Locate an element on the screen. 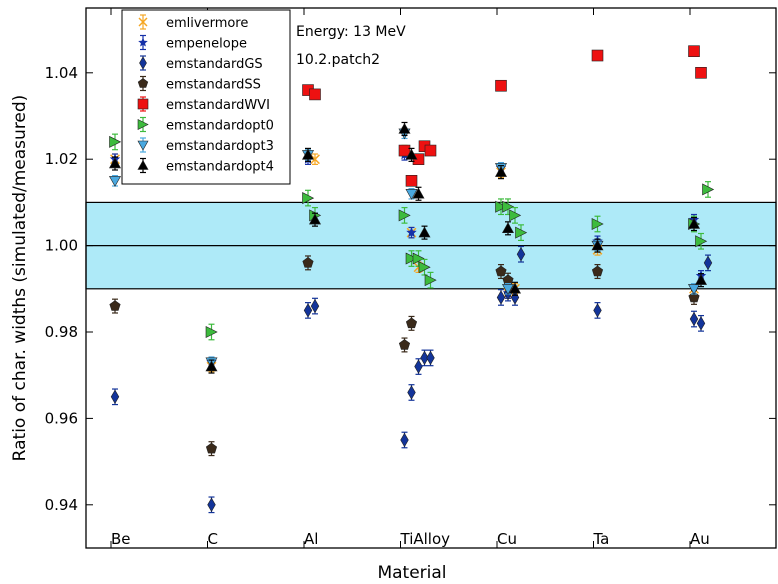  x-tick-label: TiAlloy is located at coordinates (425, 539).